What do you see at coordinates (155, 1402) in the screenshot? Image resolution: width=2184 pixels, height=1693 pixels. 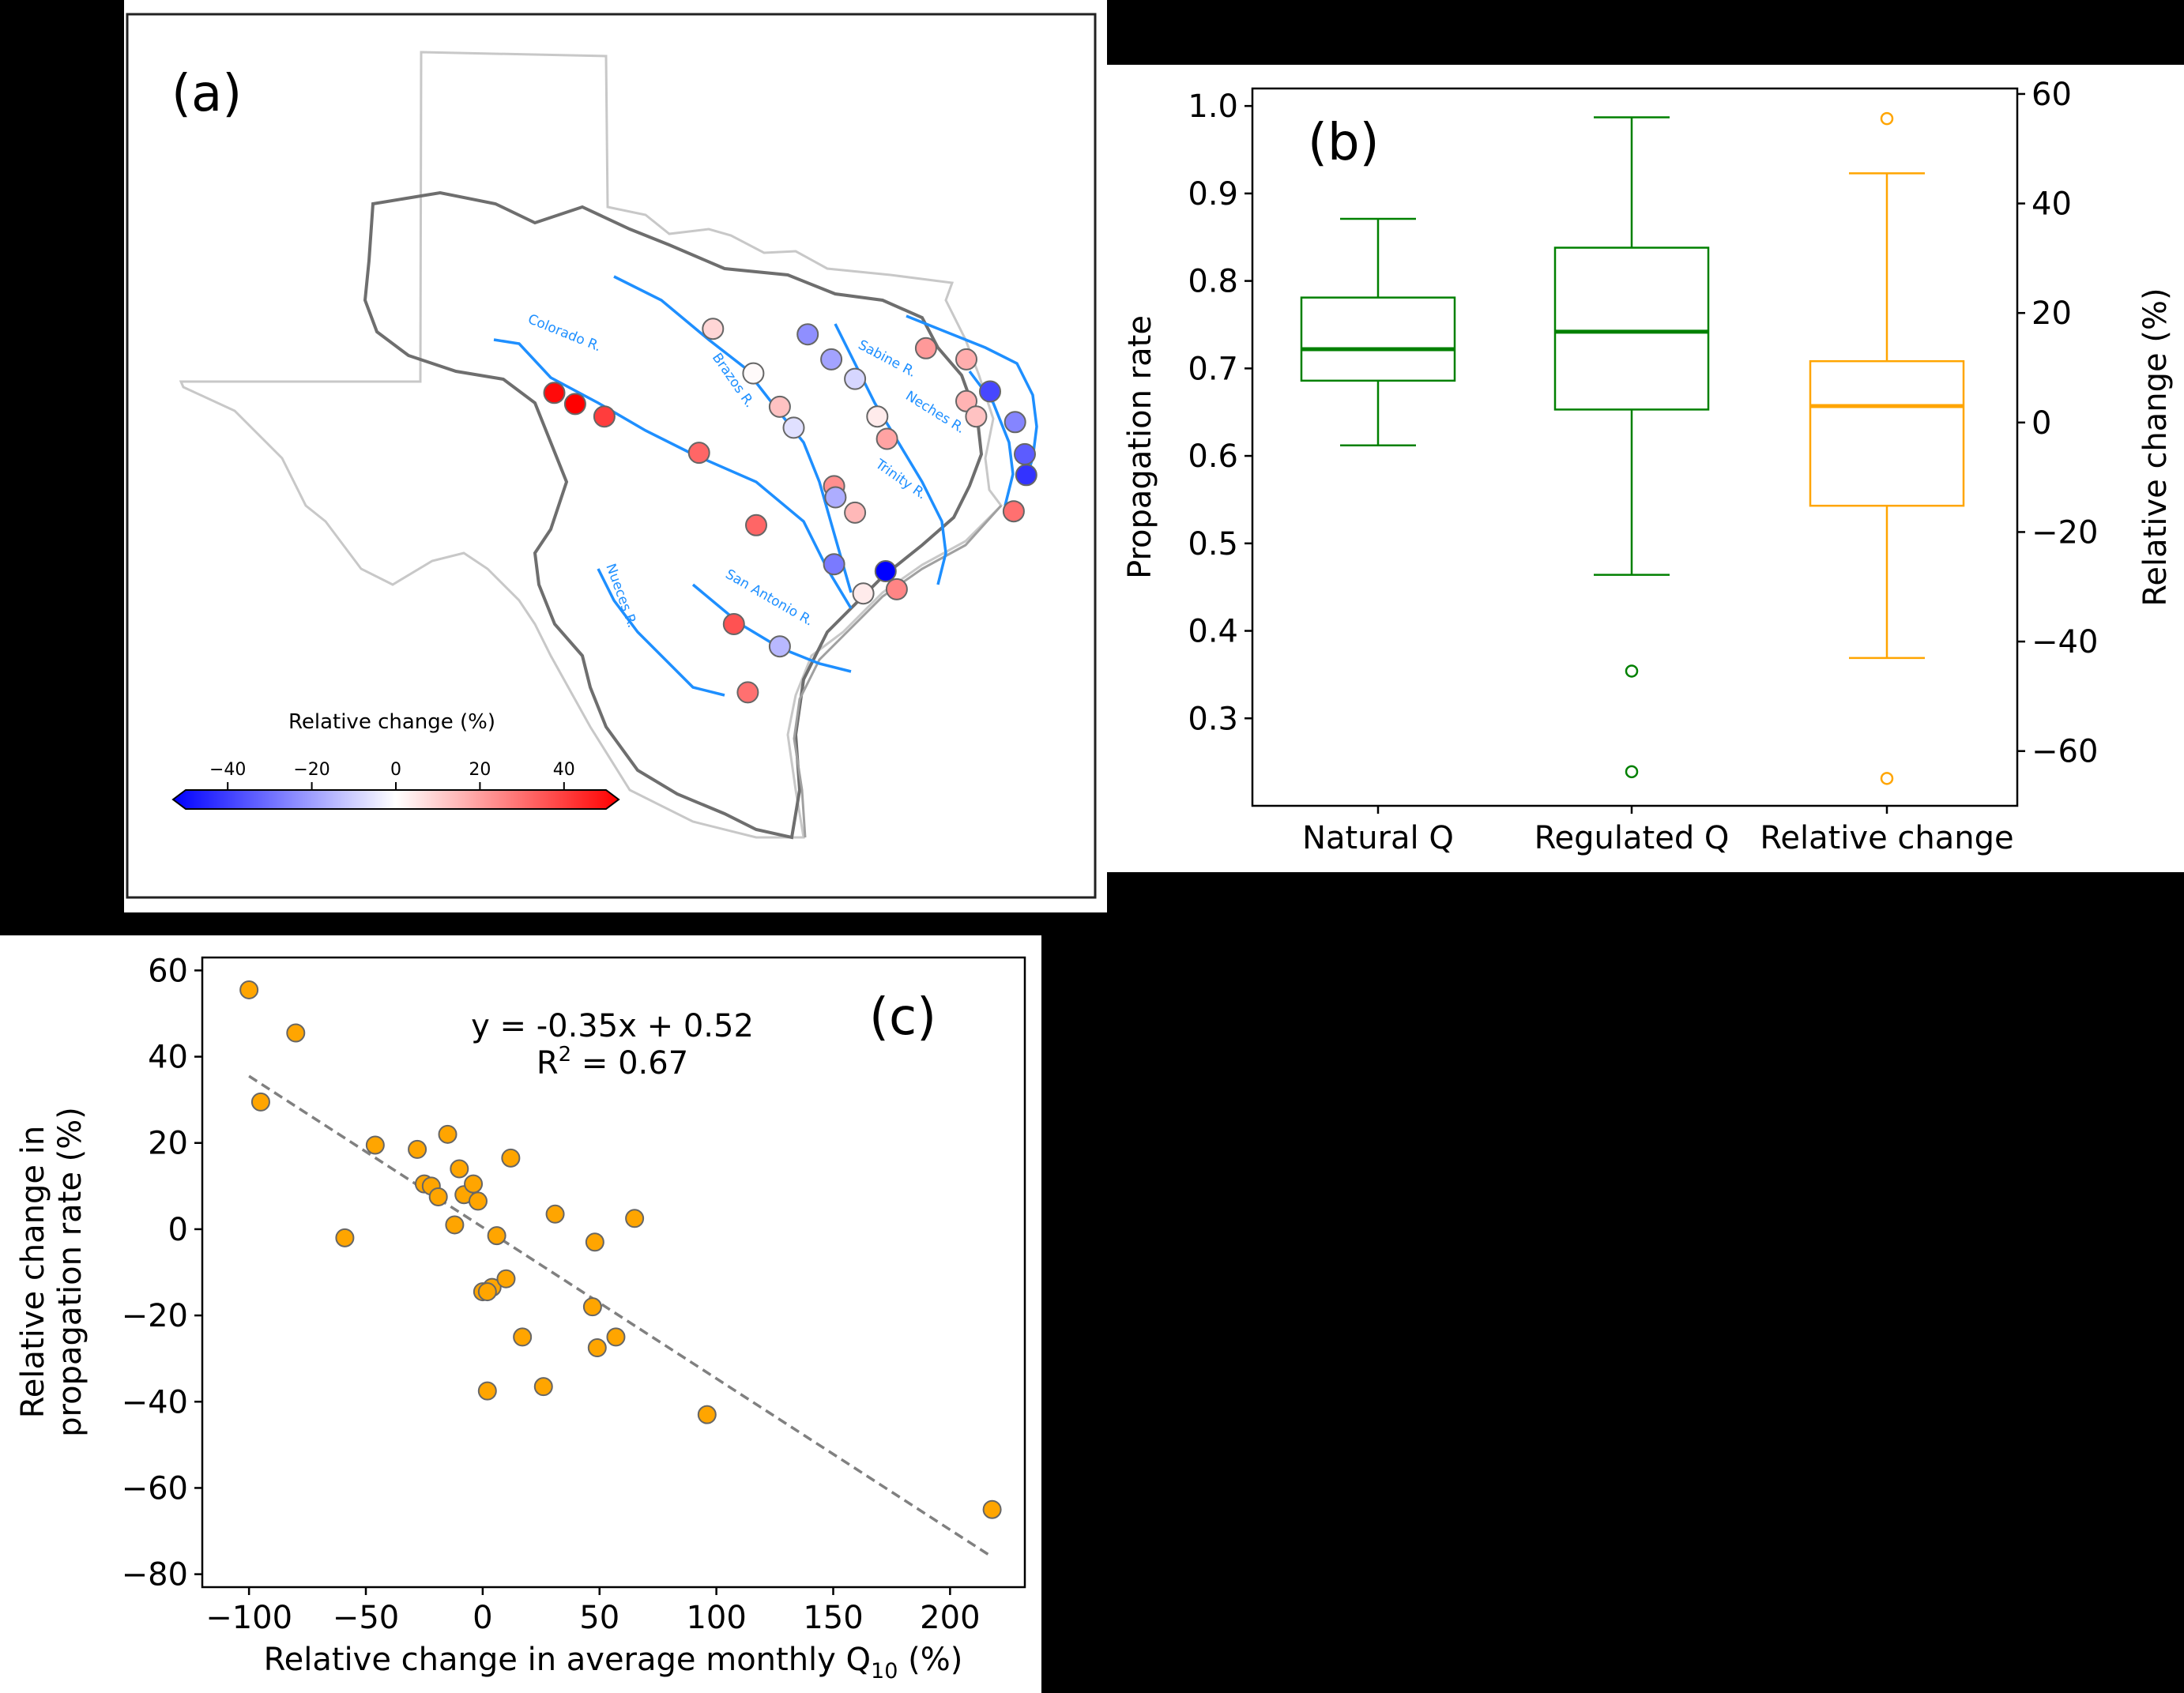 I see `y-tick-label: −40` at bounding box center [155, 1402].